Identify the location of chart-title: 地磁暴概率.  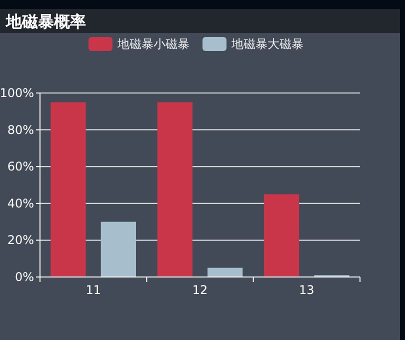
(45, 21).